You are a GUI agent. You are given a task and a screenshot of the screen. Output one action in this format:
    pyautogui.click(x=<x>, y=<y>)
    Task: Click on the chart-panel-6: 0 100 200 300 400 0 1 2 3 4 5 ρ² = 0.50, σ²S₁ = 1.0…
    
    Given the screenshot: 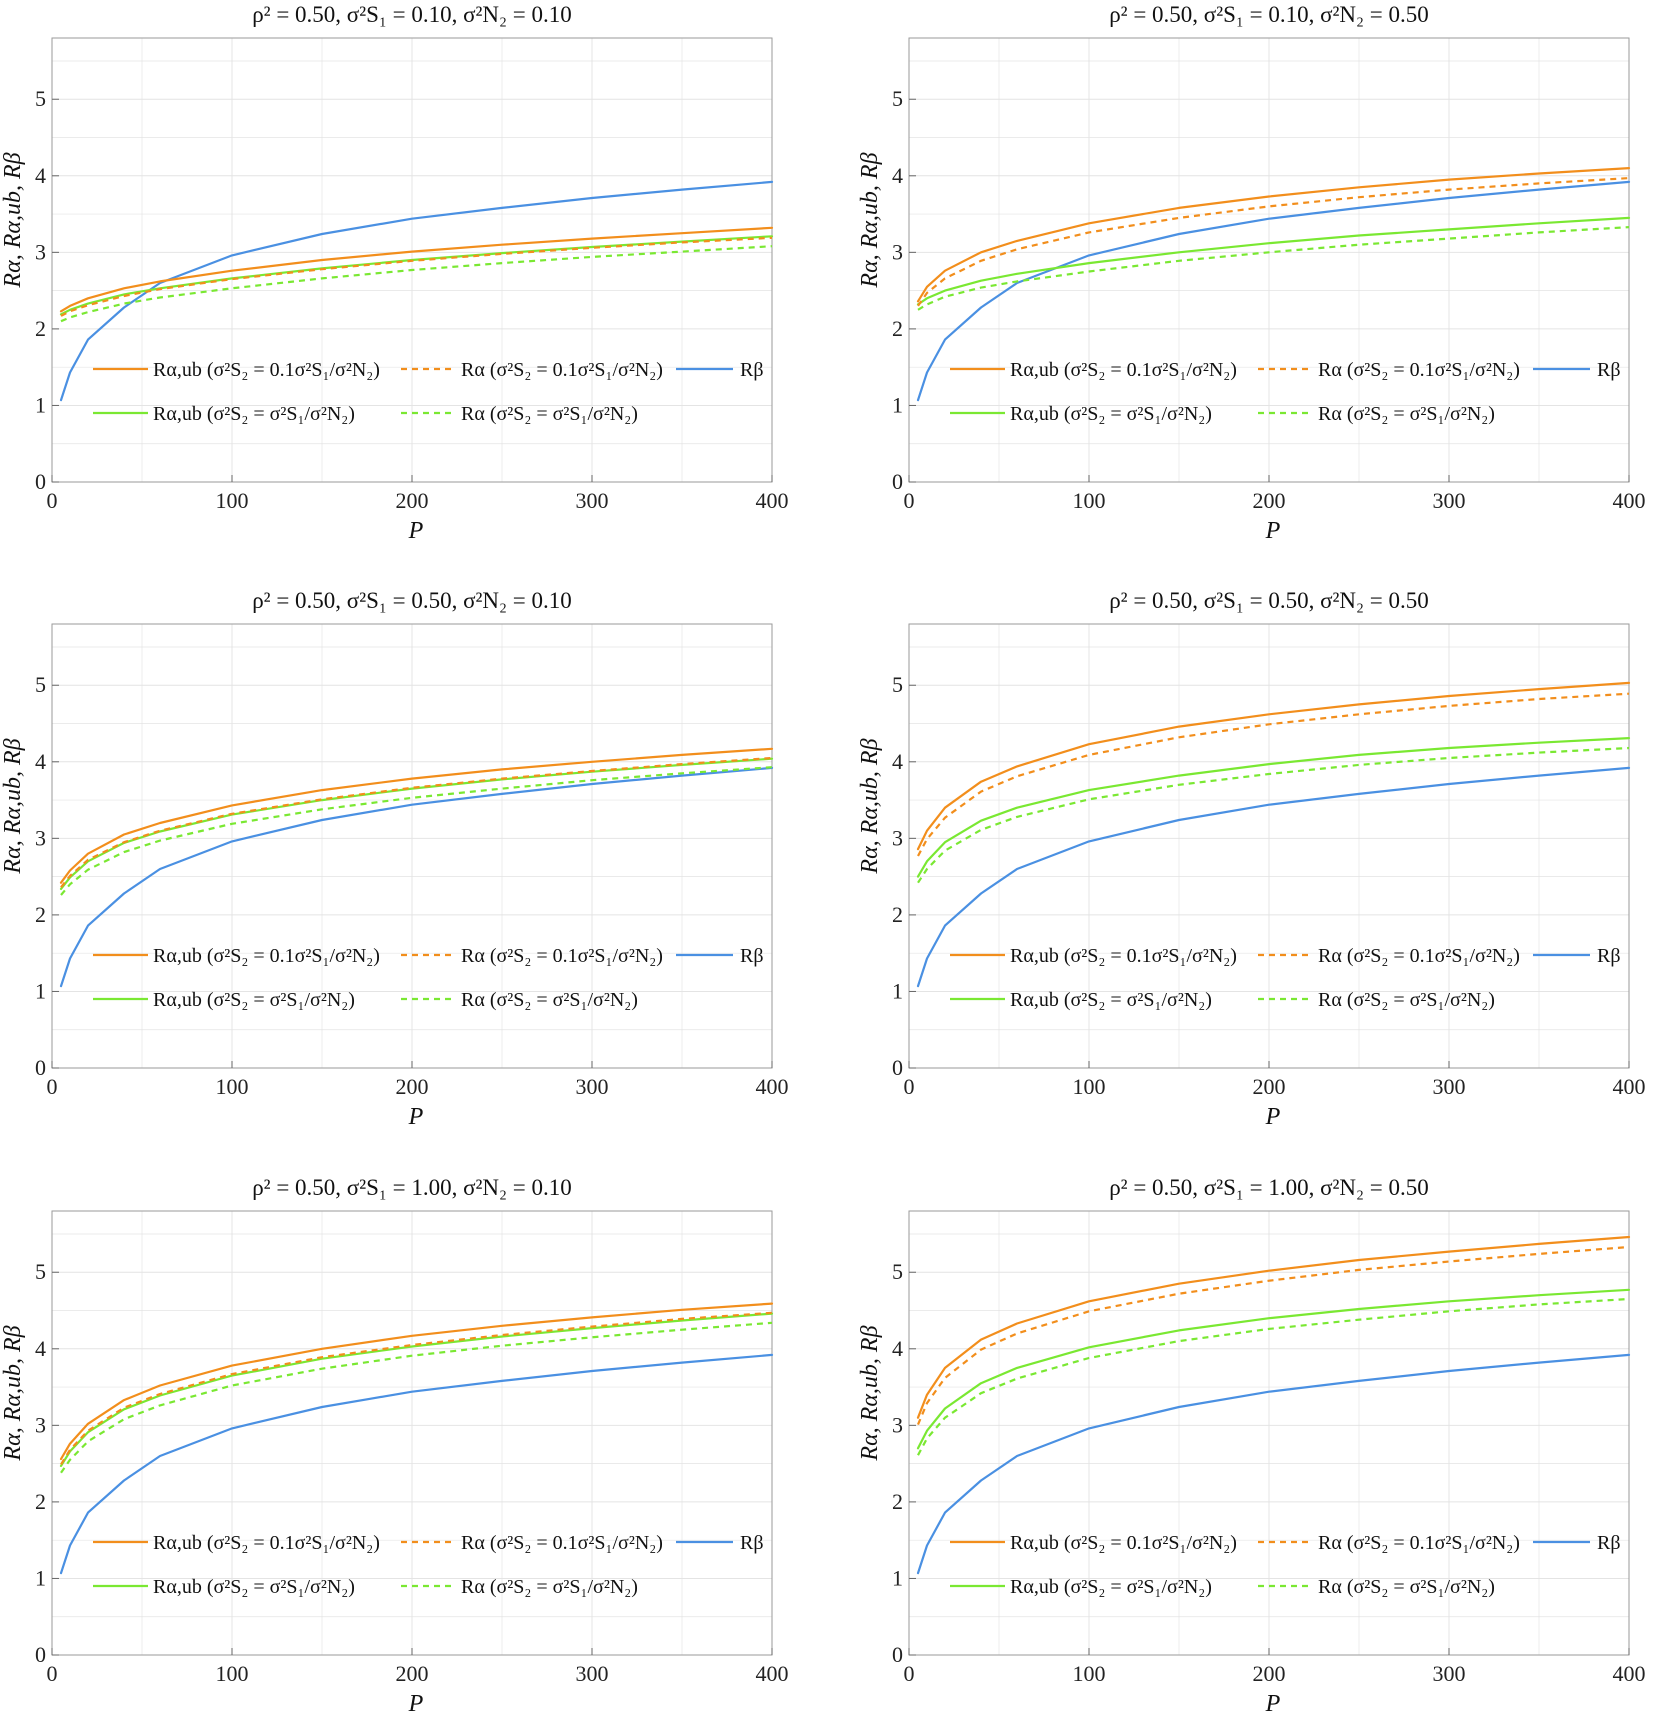 What is the action you would take?
    pyautogui.click(x=1251, y=1444)
    